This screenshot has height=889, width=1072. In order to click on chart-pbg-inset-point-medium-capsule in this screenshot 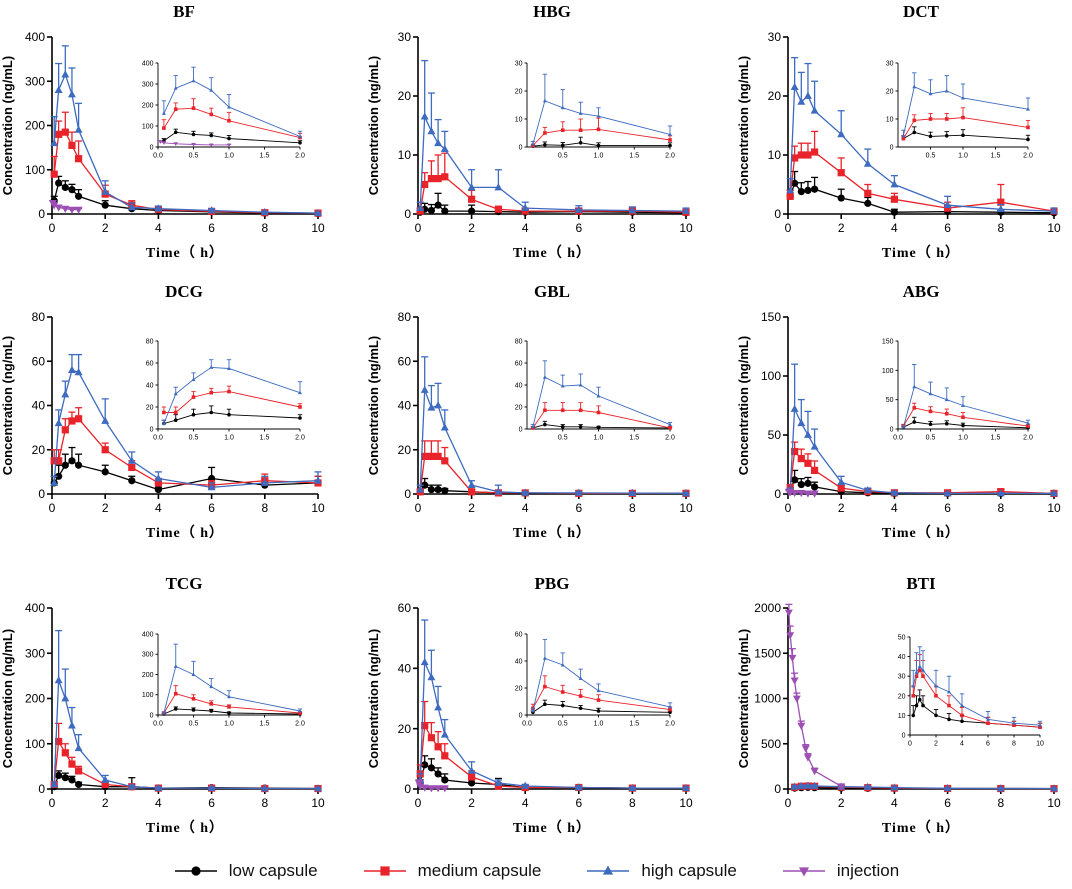, I will do `click(580, 696)`.